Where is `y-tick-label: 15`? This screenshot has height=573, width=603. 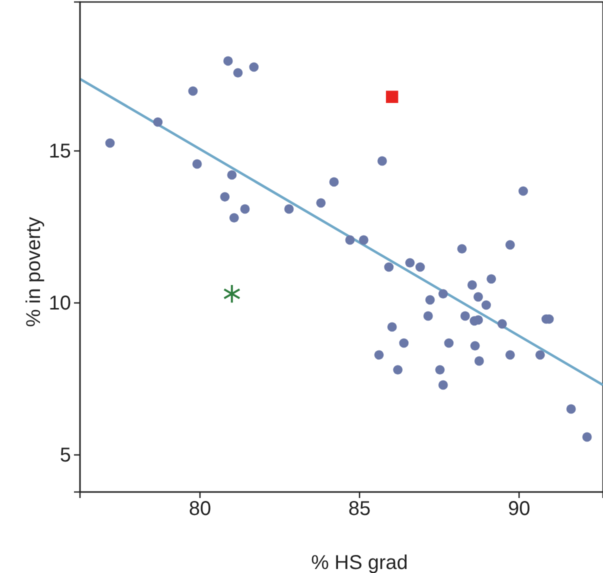
y-tick-label: 15 is located at coordinates (59, 151).